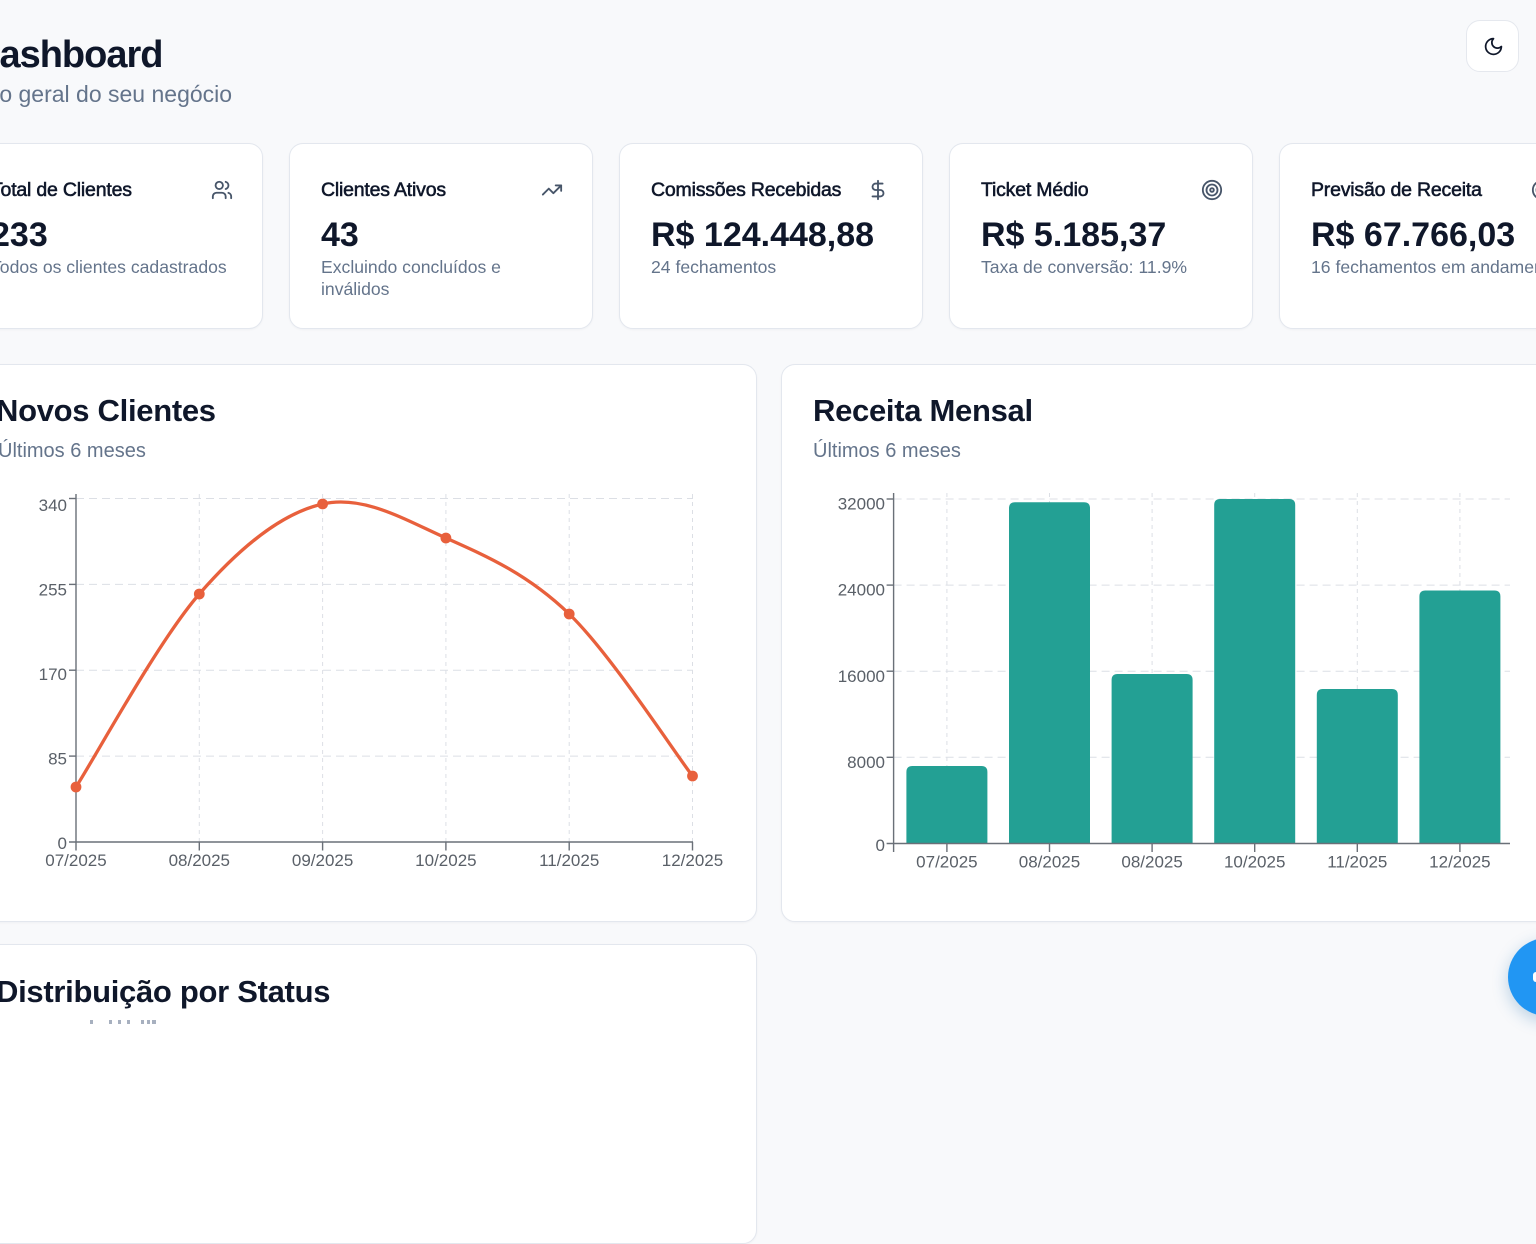  What do you see at coordinates (861, 504) in the screenshot?
I see `svg-text: 32000` at bounding box center [861, 504].